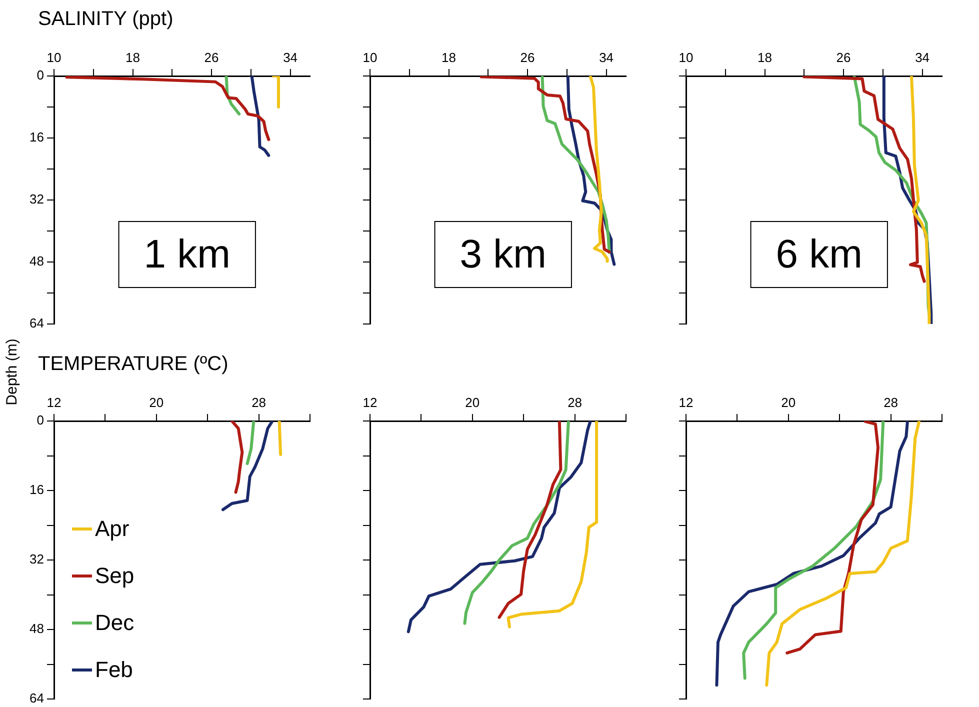  What do you see at coordinates (133, 364) in the screenshot?
I see `chart-title: TEMPERATURE (ºC)` at bounding box center [133, 364].